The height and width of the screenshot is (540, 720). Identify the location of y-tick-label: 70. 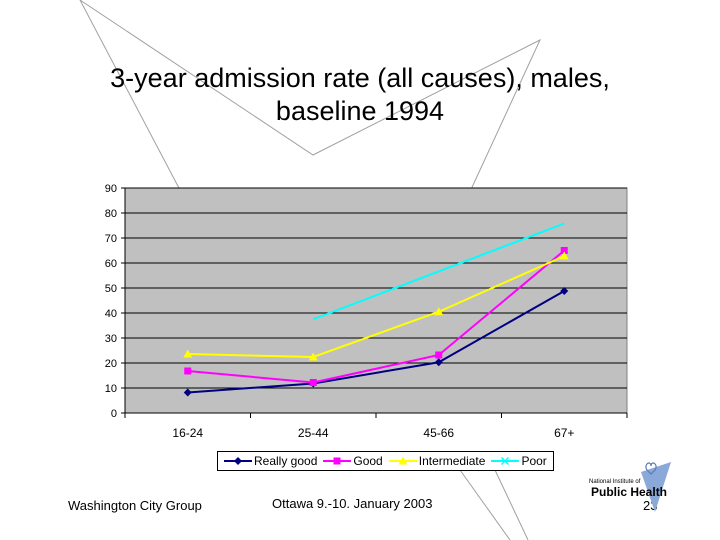
(111, 239).